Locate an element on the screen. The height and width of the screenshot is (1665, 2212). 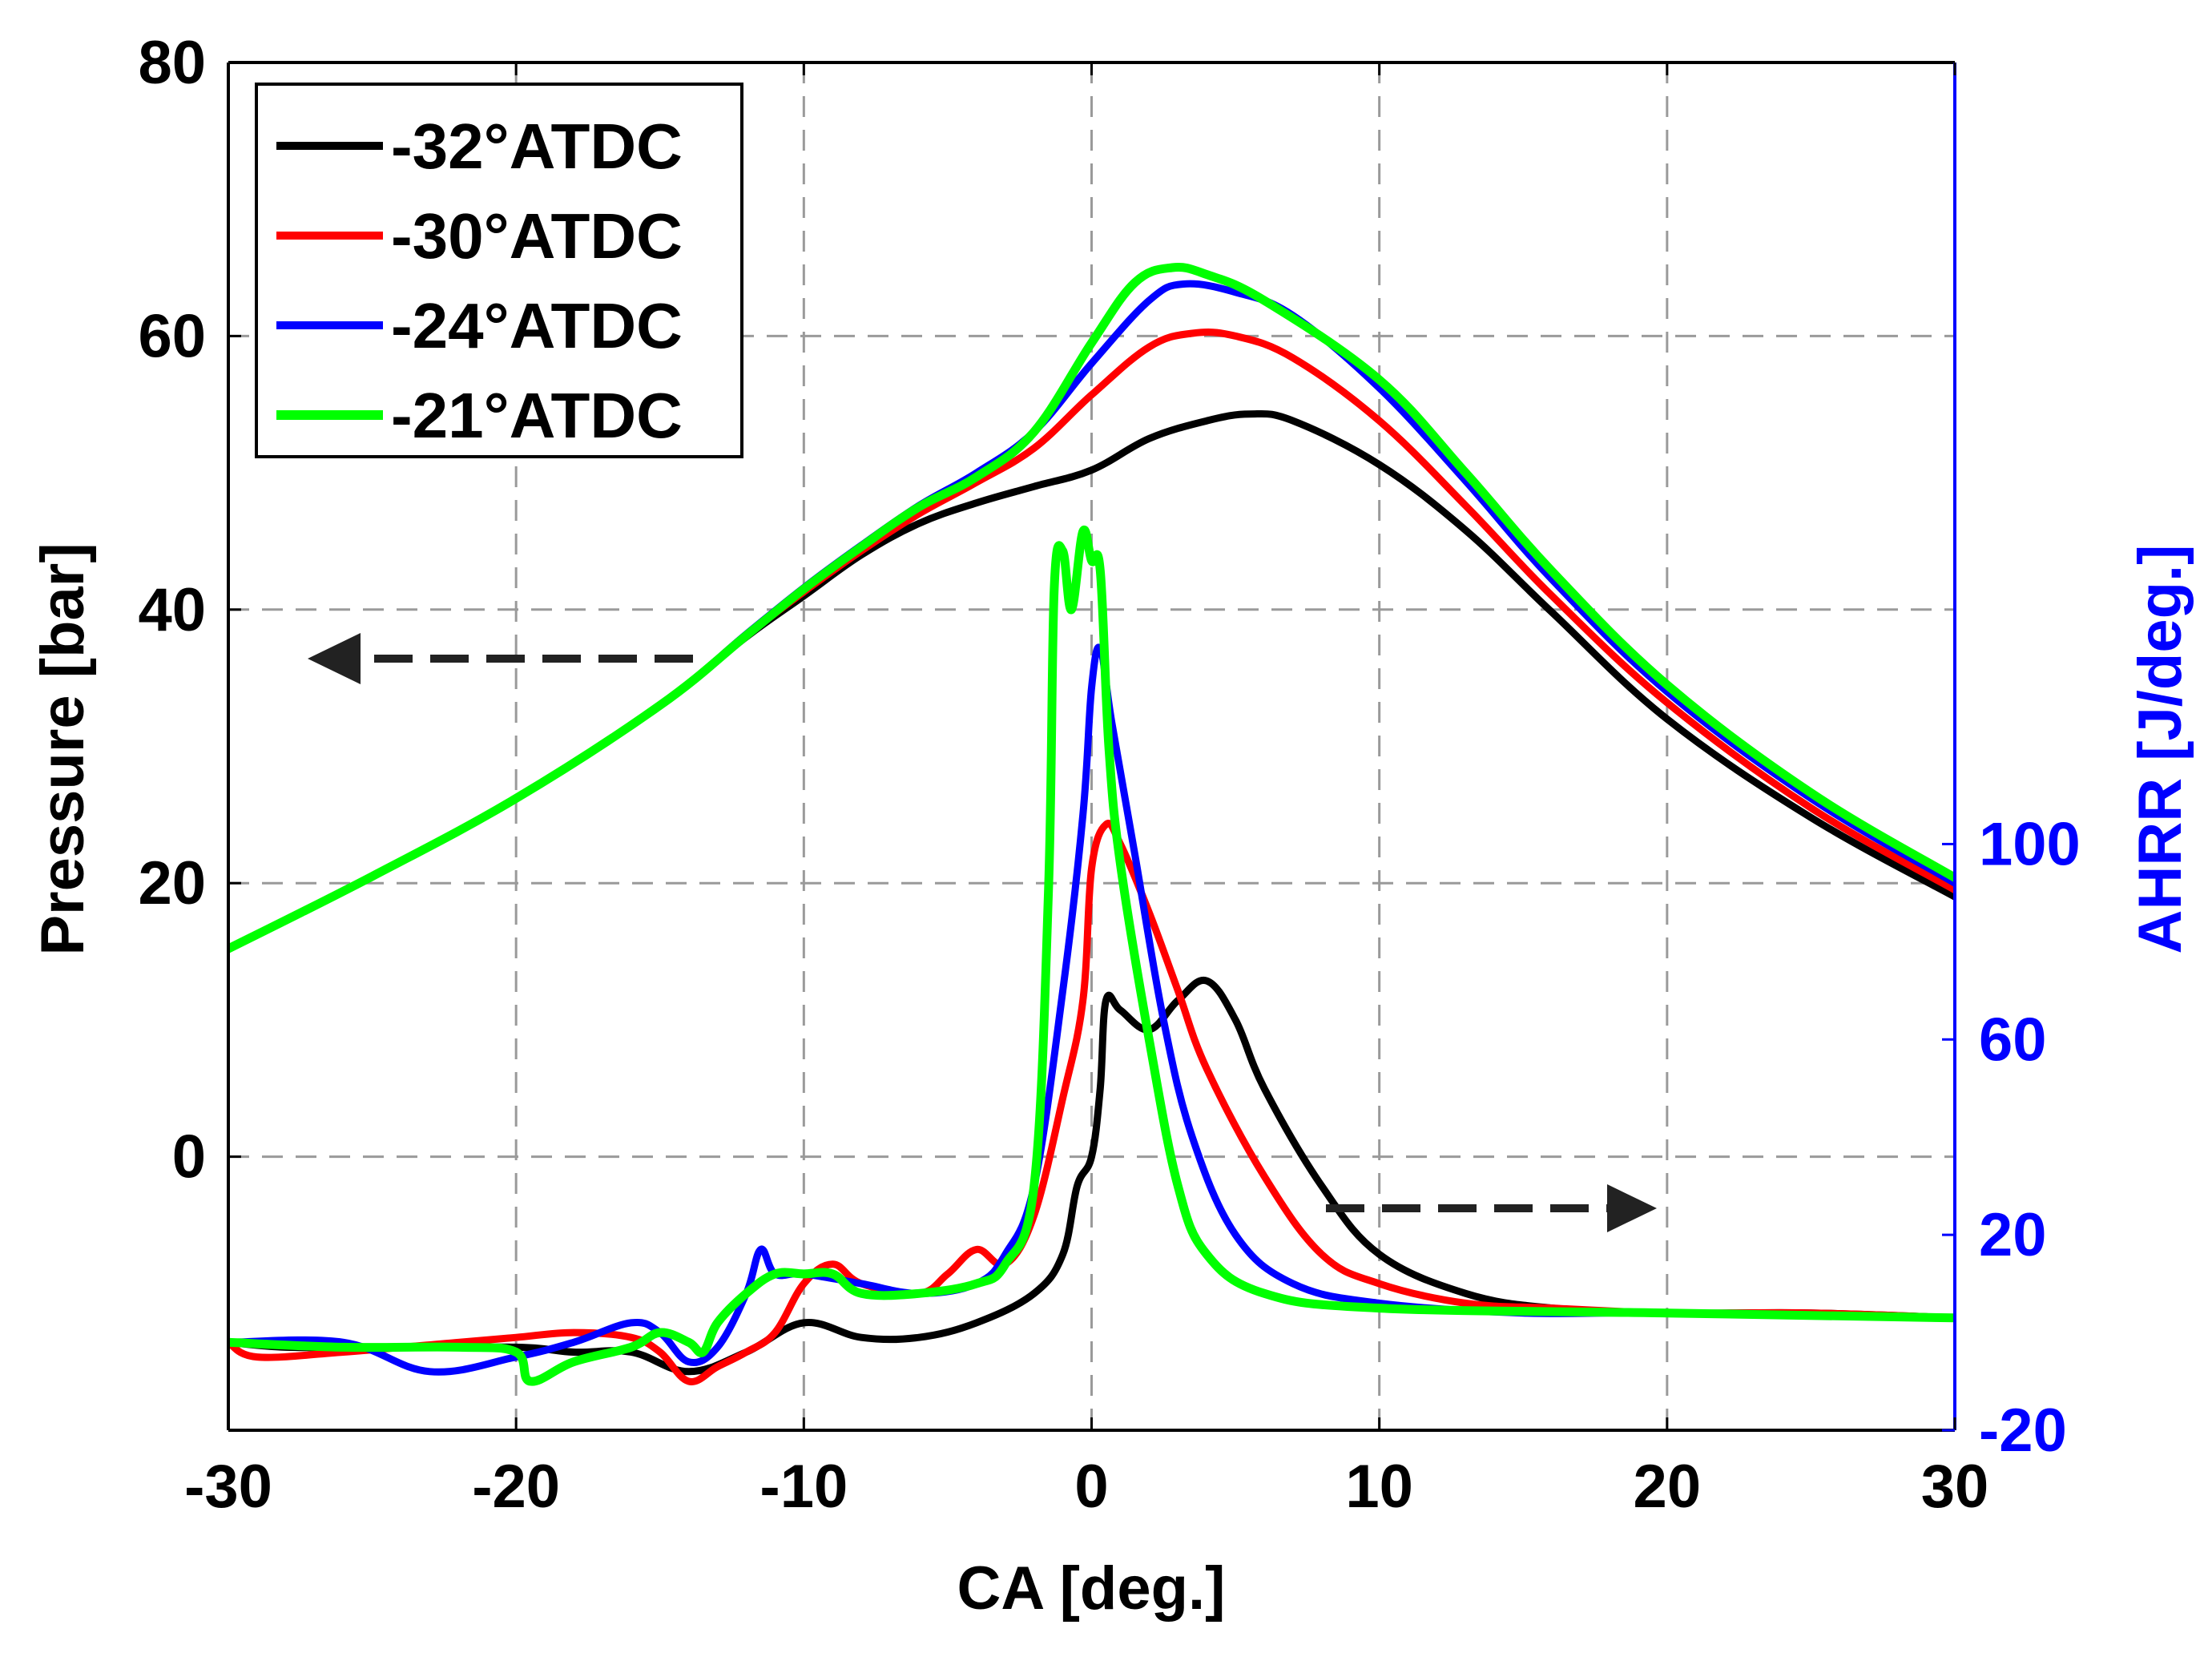
right-tick-label: 20 is located at coordinates (2013, 1235).